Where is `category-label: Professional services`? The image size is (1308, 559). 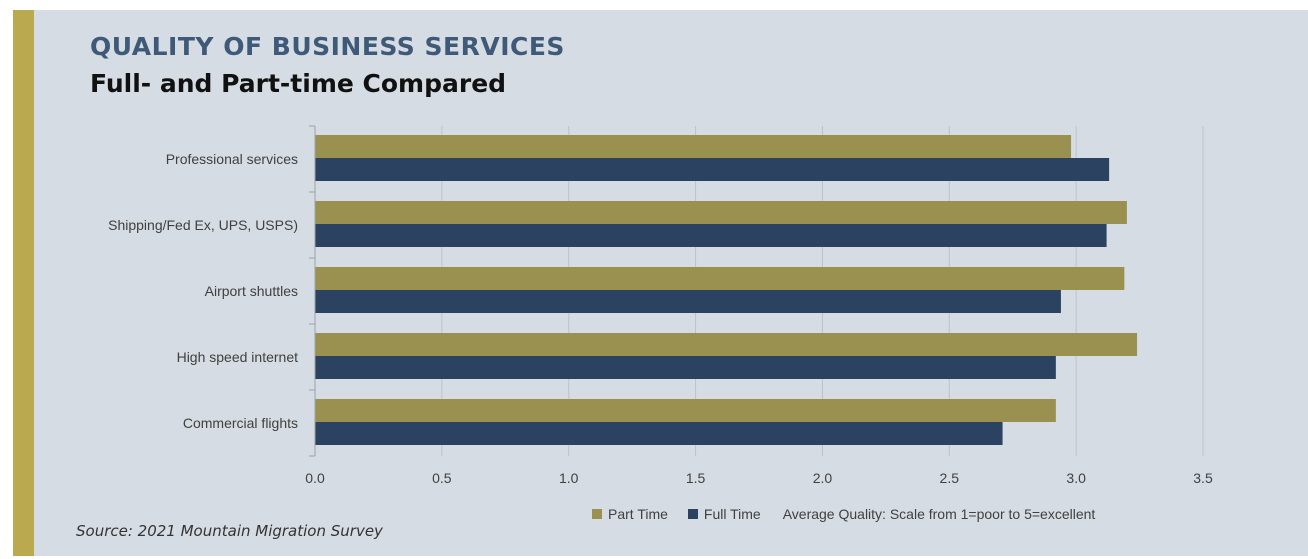
category-label: Professional services is located at coordinates (232, 159).